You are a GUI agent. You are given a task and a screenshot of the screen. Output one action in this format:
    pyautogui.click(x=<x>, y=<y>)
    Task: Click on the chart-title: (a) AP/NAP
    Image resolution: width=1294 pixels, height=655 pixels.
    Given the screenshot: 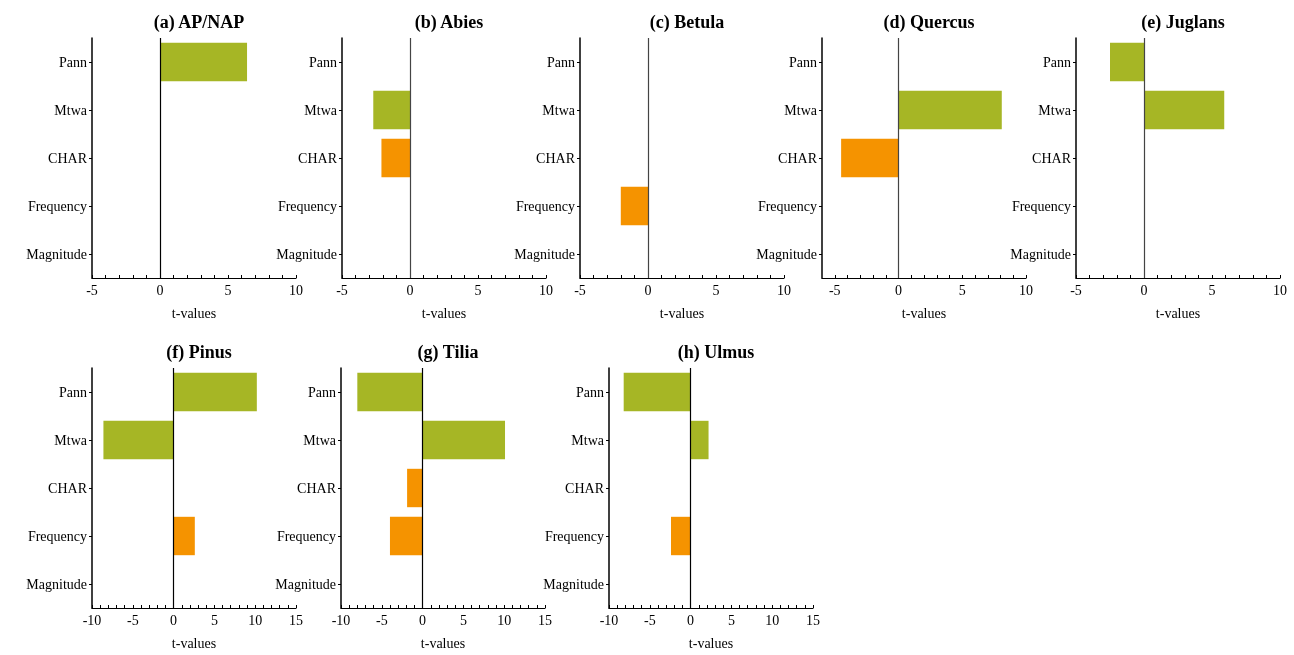 What is the action you would take?
    pyautogui.click(x=199, y=22)
    